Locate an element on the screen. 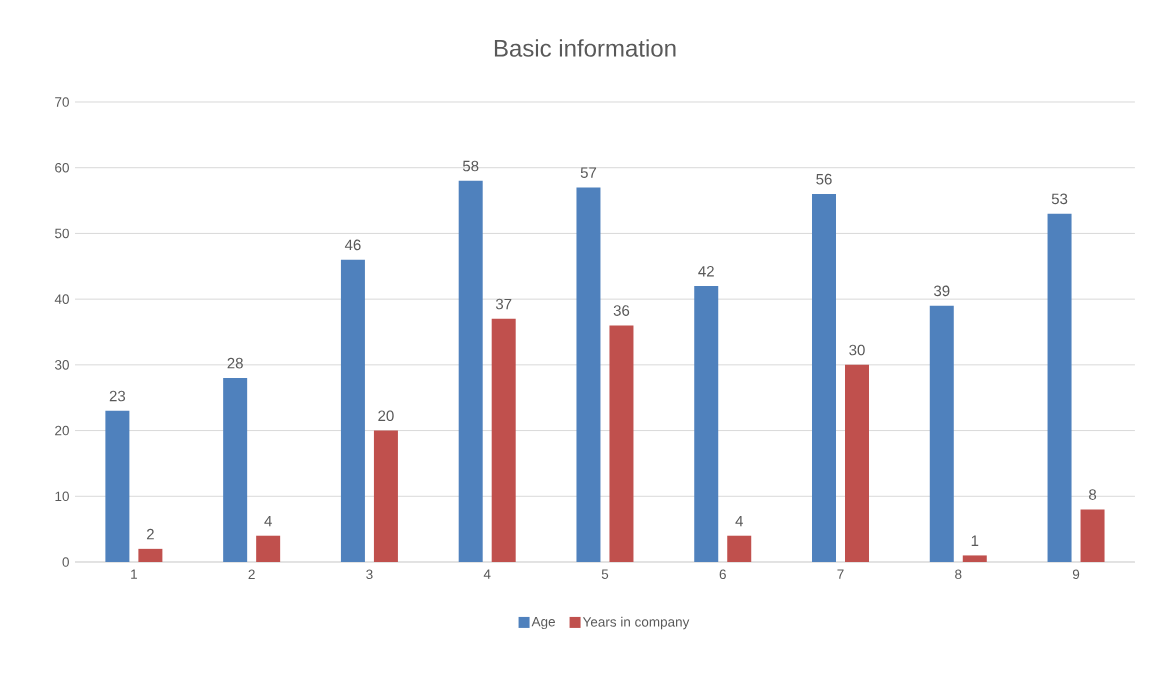  y-tick-label: 30 is located at coordinates (61, 365).